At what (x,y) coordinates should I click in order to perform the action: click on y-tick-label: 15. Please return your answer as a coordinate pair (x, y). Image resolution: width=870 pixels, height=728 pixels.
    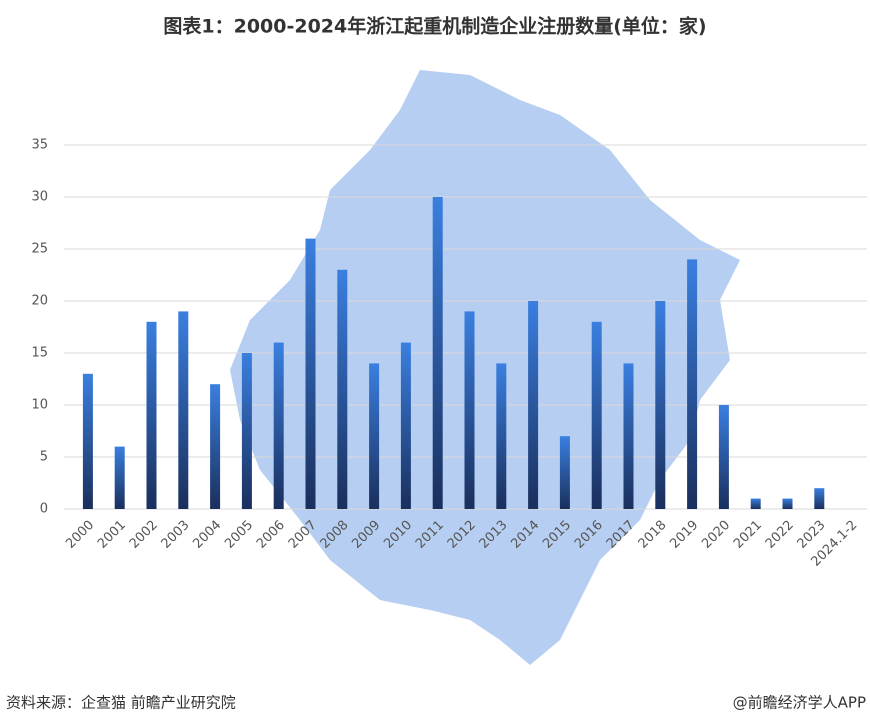
    Looking at the image, I should click on (39, 353).